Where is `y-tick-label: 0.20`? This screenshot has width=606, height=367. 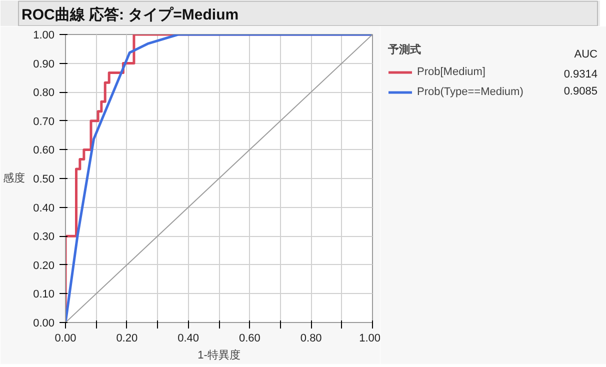
y-tick-label: 0.20 is located at coordinates (44, 266).